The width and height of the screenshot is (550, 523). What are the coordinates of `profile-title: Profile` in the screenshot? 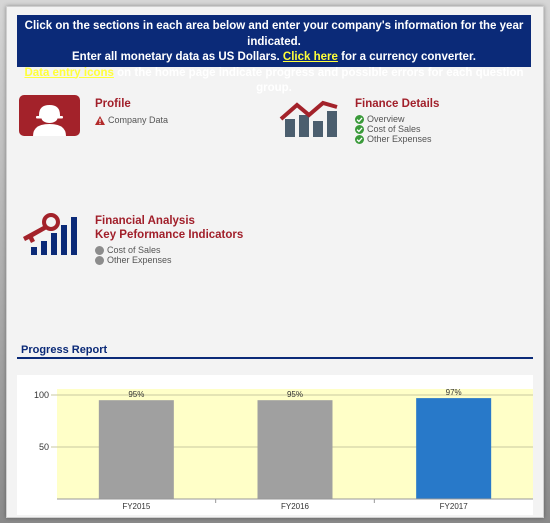 It's located at (113, 104).